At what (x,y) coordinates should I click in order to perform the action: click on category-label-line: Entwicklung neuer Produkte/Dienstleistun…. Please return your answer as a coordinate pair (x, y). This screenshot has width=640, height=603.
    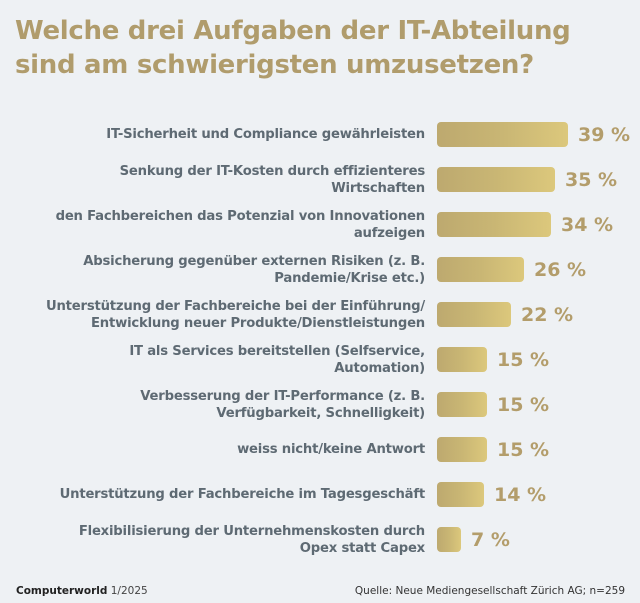
    Looking at the image, I should click on (257, 323).